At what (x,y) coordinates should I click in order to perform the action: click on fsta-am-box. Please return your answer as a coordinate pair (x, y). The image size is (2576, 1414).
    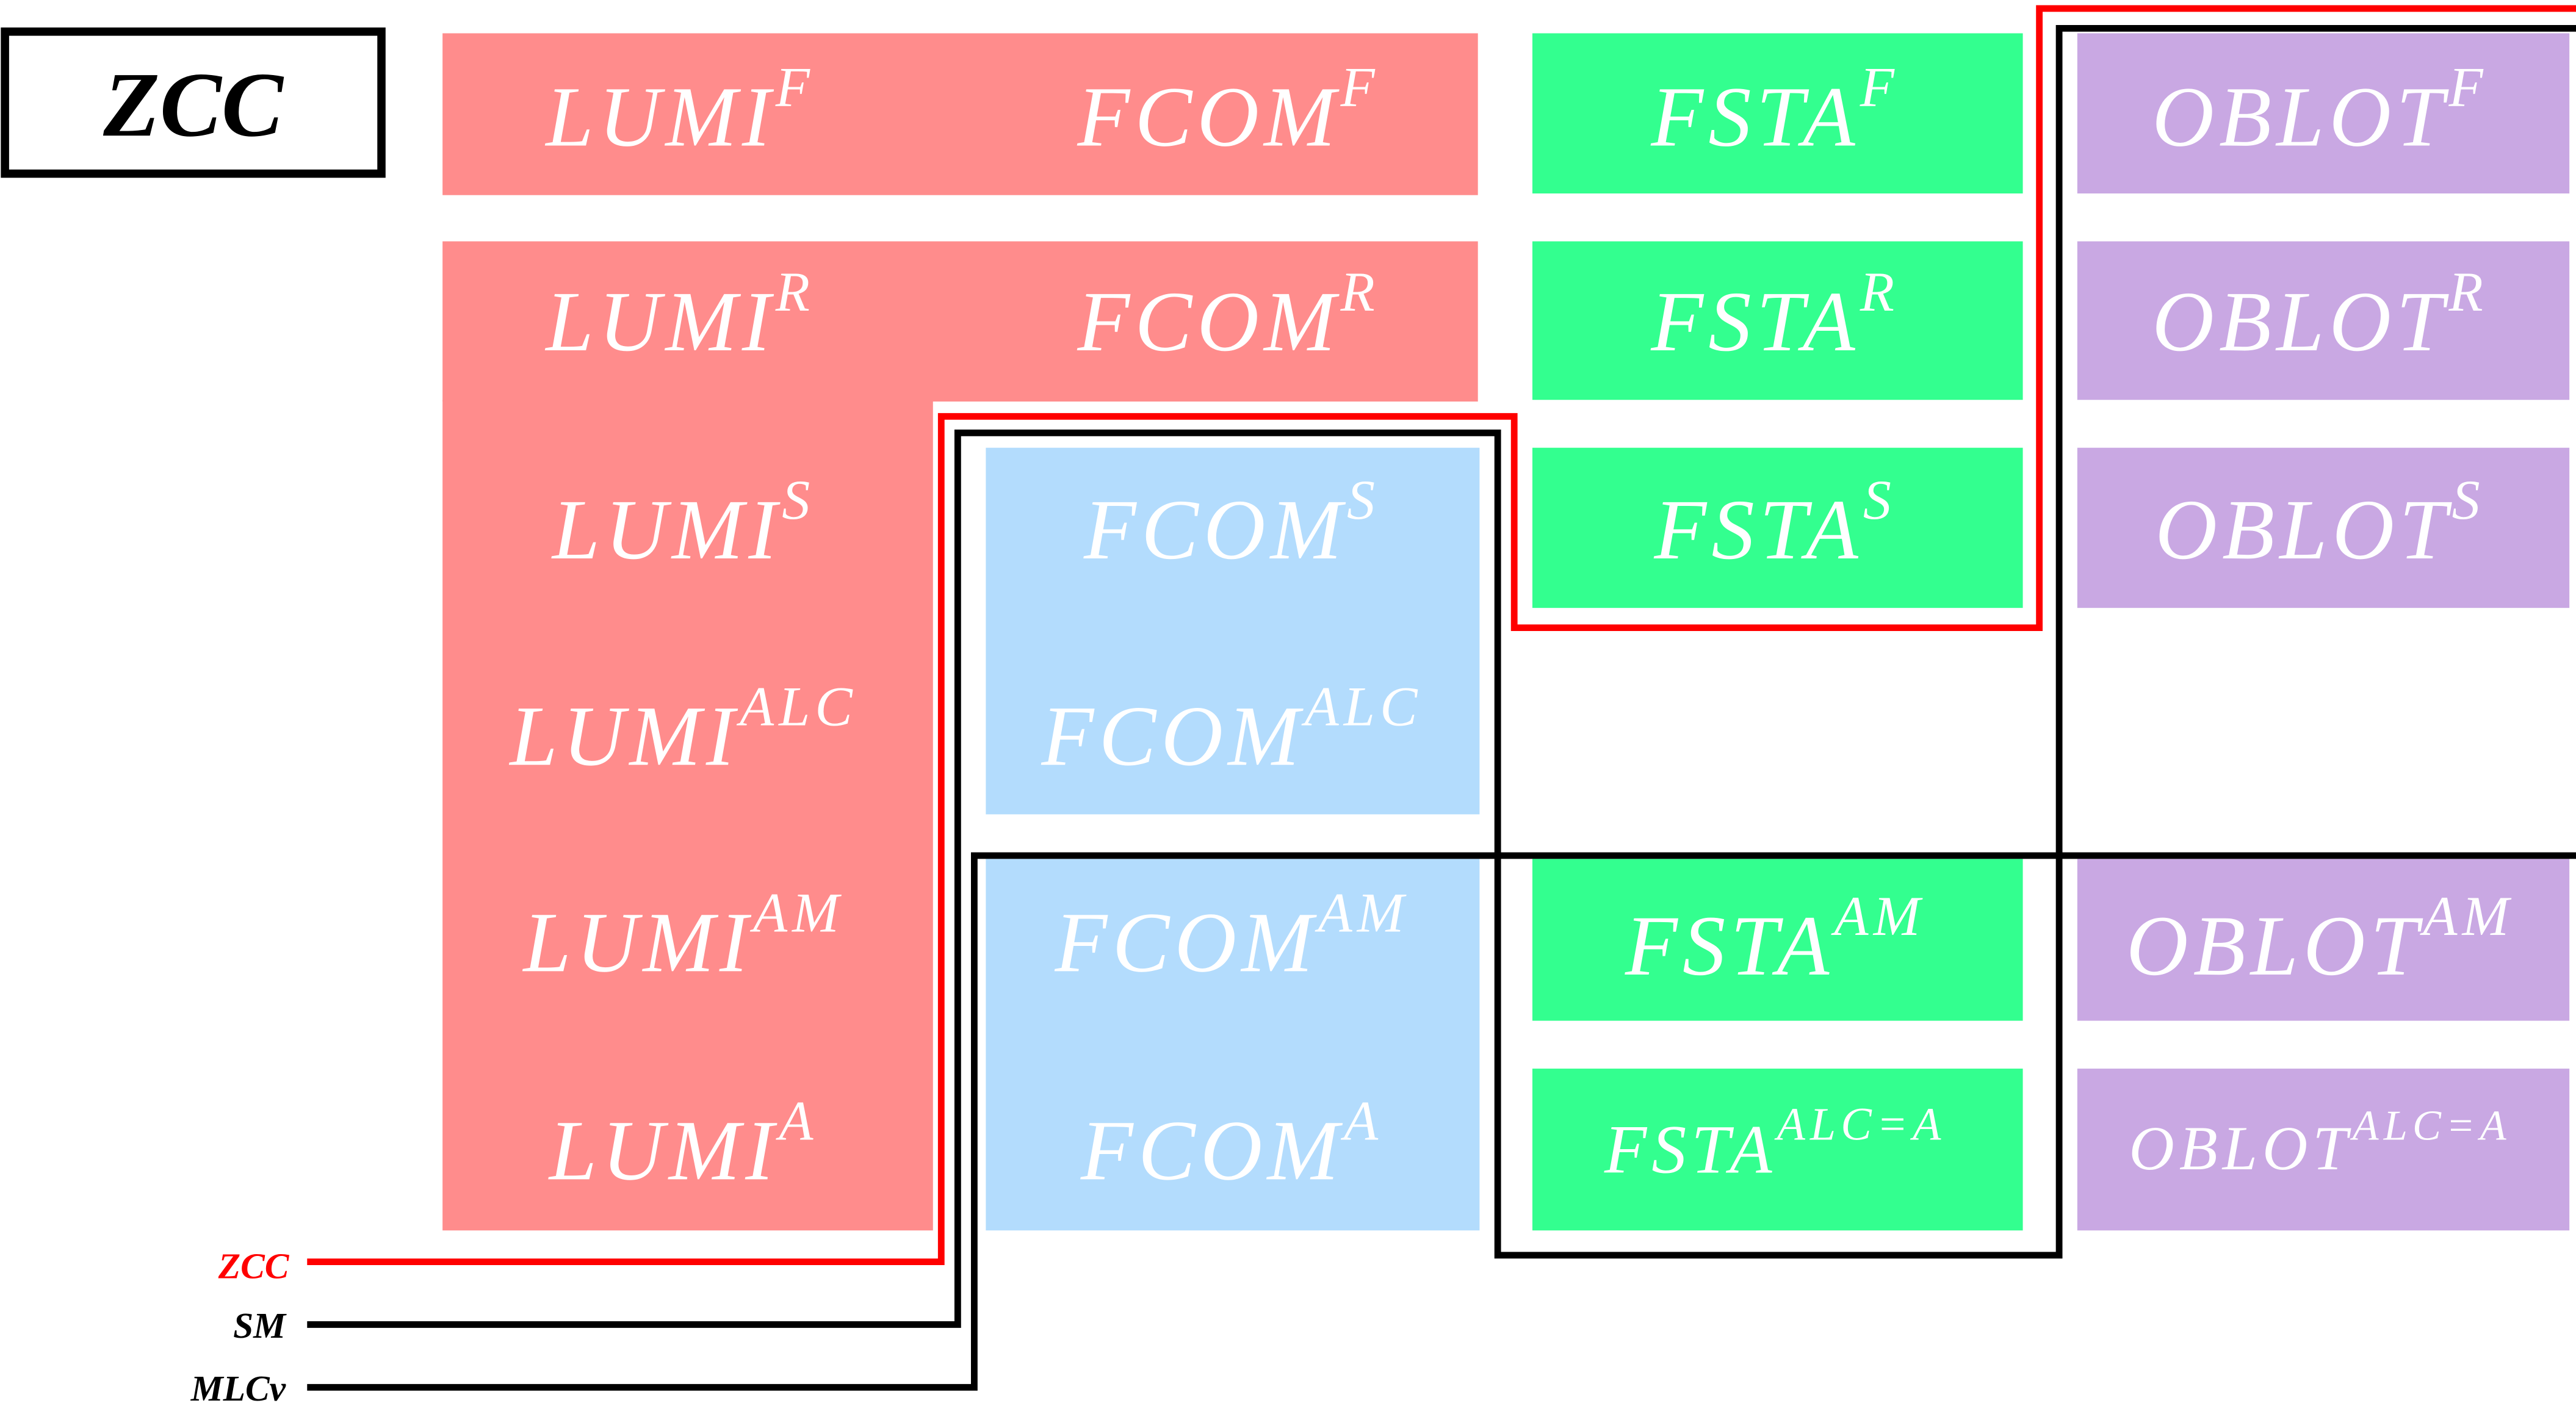
    Looking at the image, I should click on (1777, 940).